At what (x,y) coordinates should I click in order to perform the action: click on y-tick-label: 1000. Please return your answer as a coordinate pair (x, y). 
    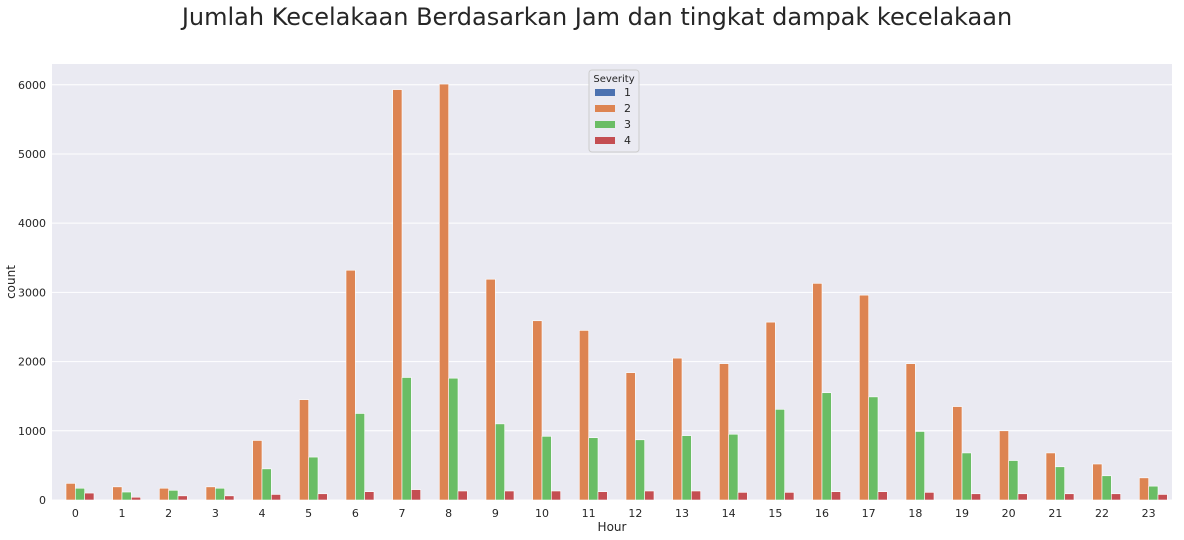
    Looking at the image, I should click on (32, 431).